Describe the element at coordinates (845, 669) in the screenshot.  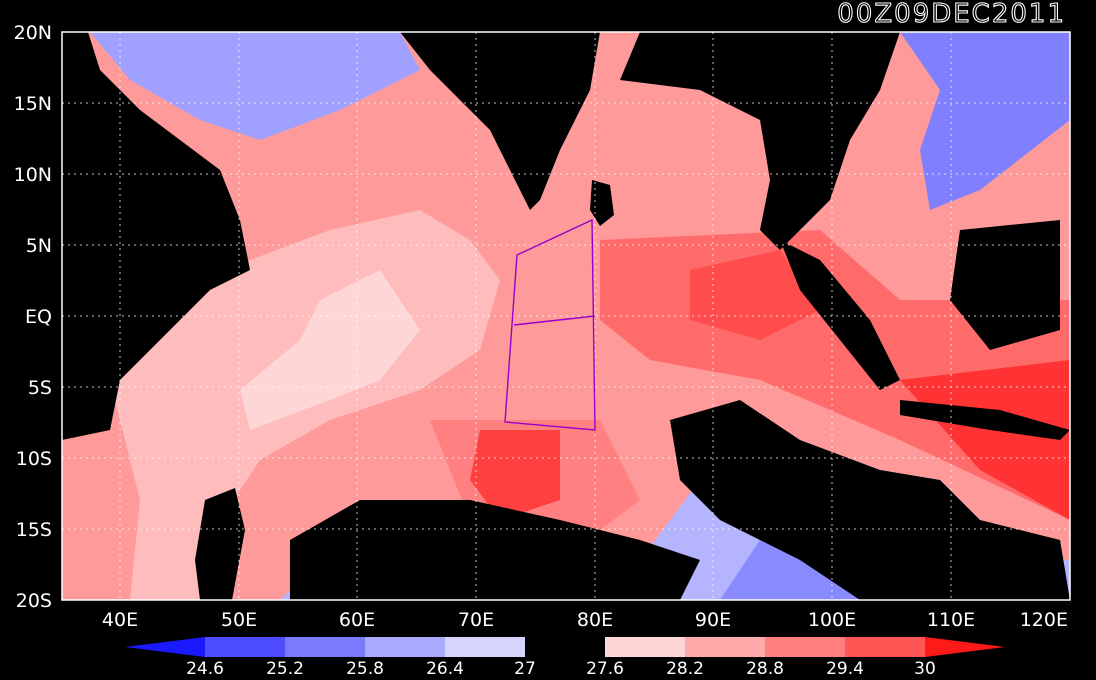
I see `colorbar-tick-label: 29.4` at that location.